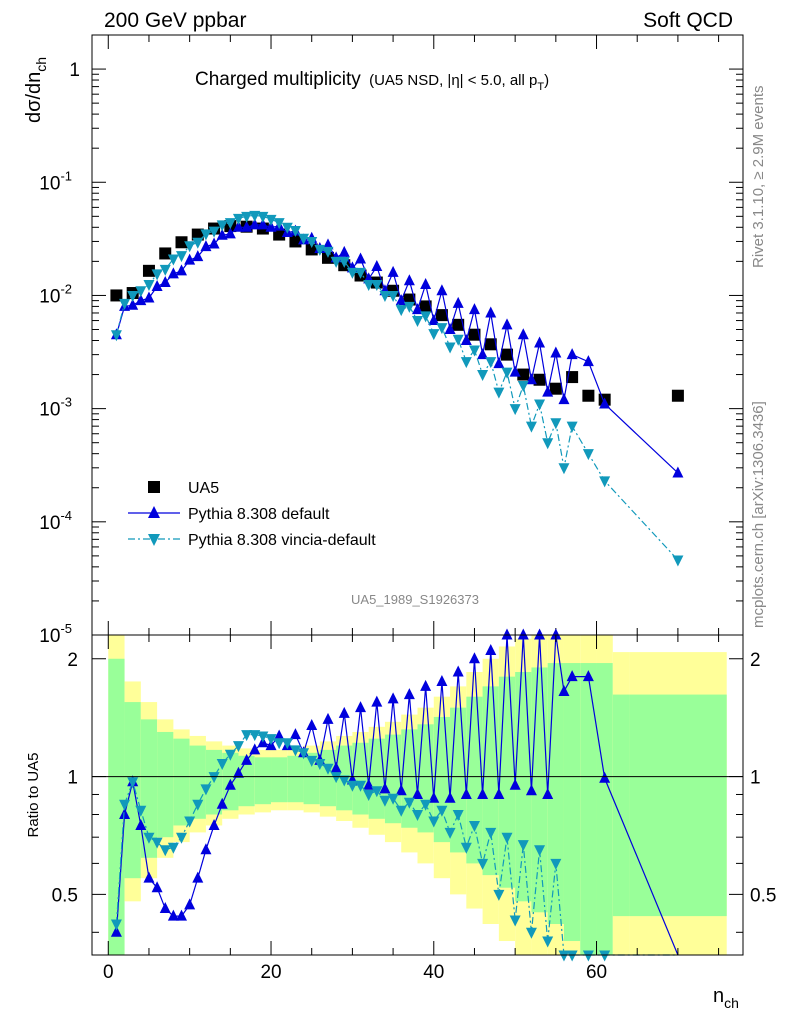 Image resolution: width=786 pixels, height=1024 pixels. I want to click on legend-label: Pythia 8.308 default, so click(259, 514).